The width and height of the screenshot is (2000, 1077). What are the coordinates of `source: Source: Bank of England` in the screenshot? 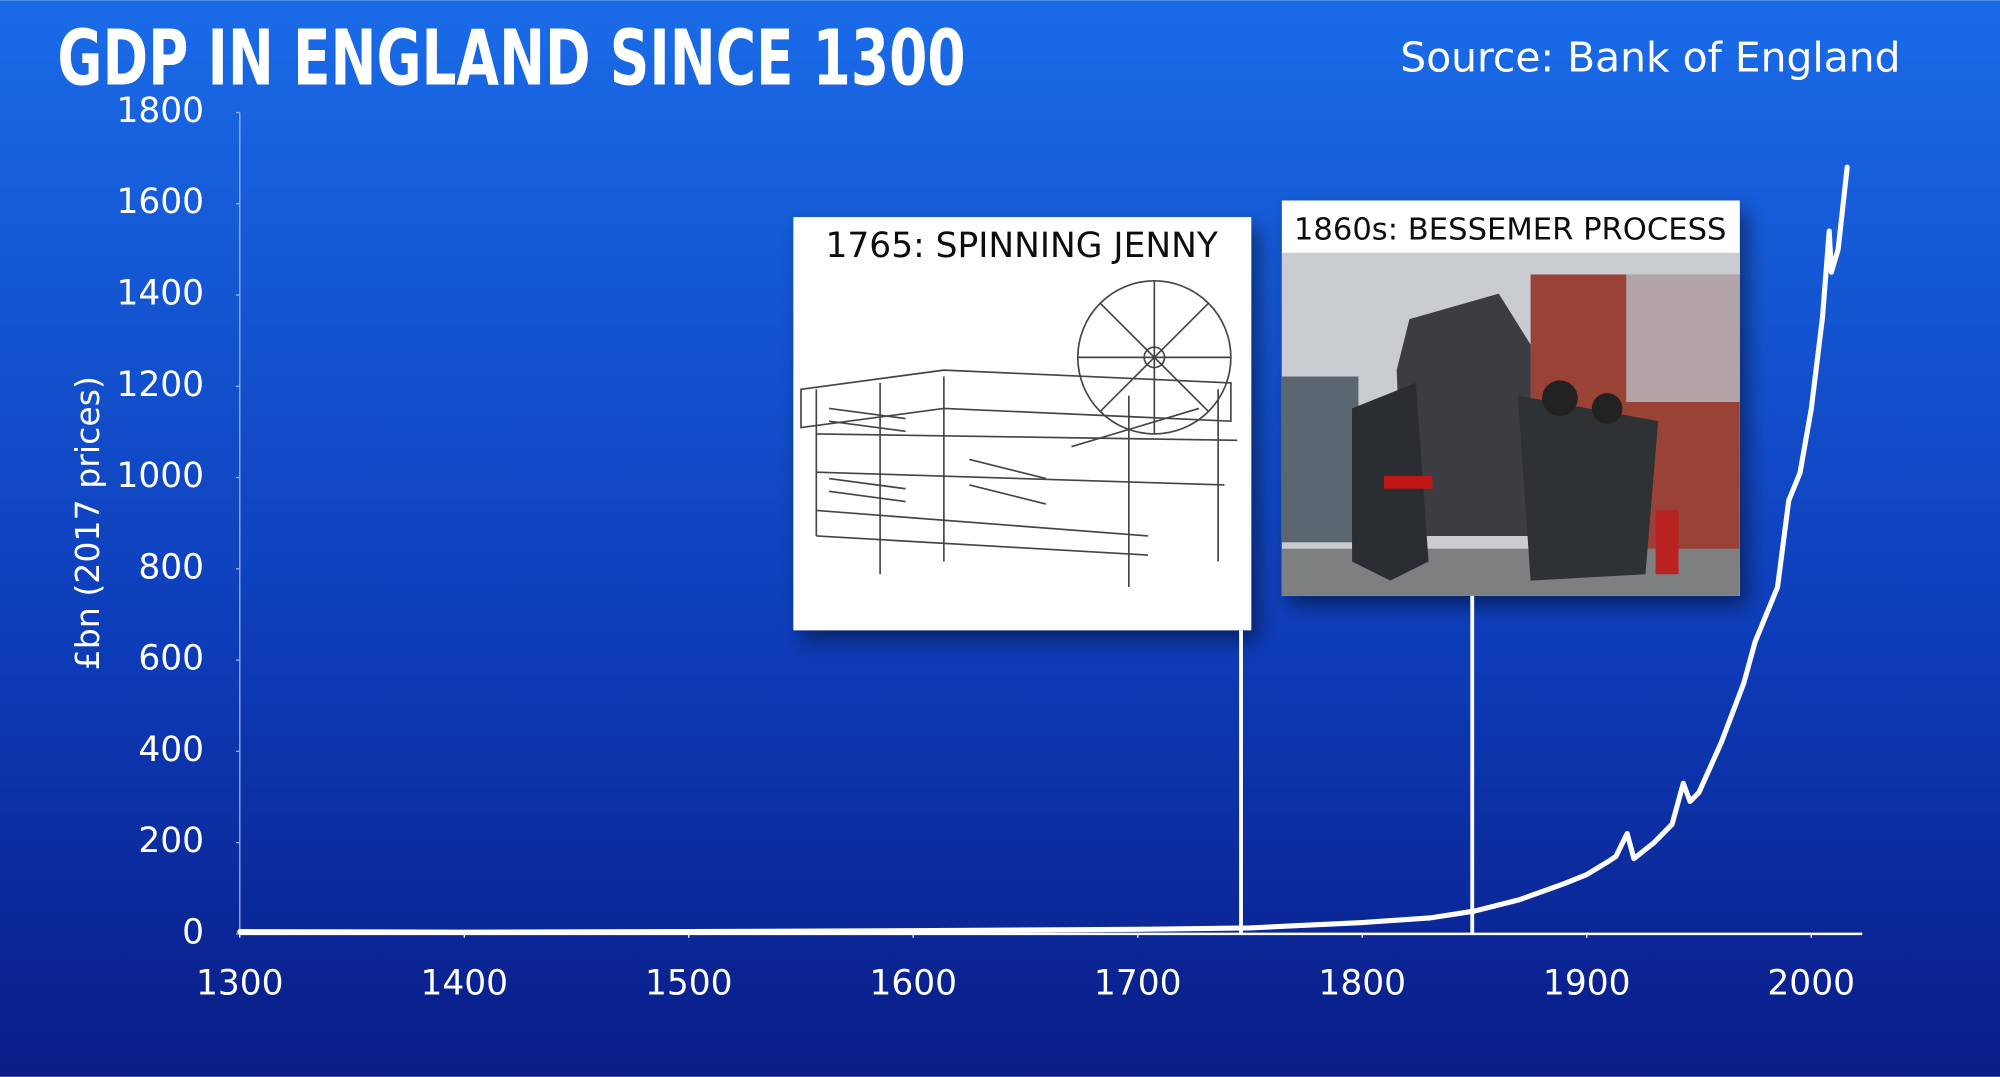 It's located at (1650, 58).